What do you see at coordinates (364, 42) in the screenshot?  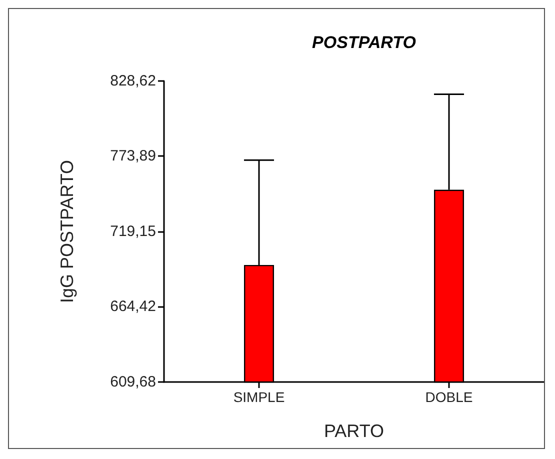 I see `chart-title: POSTPARTO` at bounding box center [364, 42].